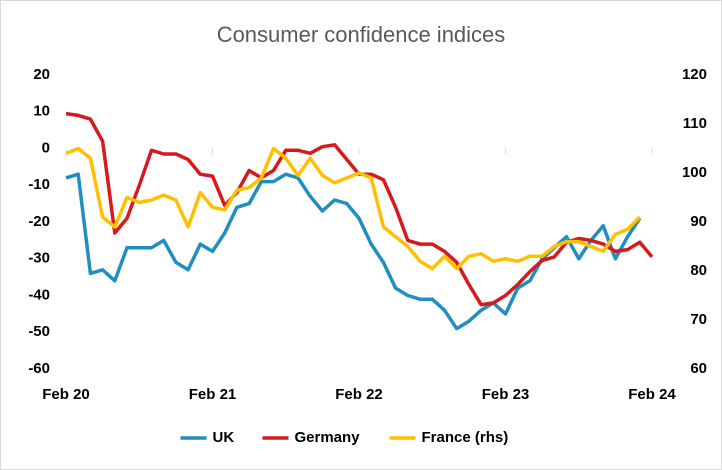 This screenshot has width=722, height=470. I want to click on y-tick-label: -40, so click(39, 294).